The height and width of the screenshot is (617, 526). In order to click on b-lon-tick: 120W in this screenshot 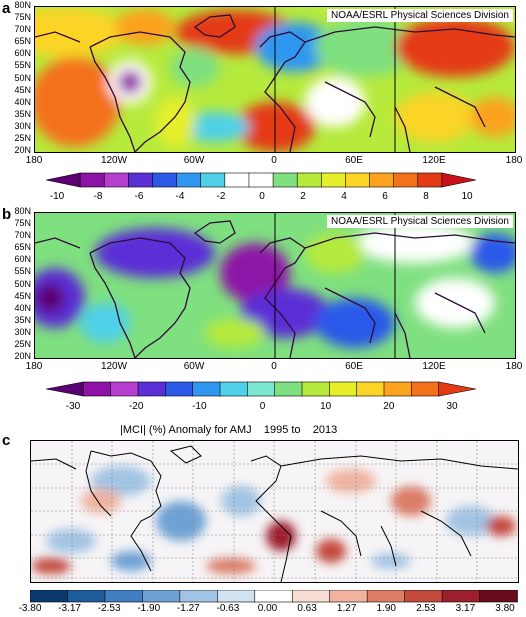, I will do `click(114, 366)`.